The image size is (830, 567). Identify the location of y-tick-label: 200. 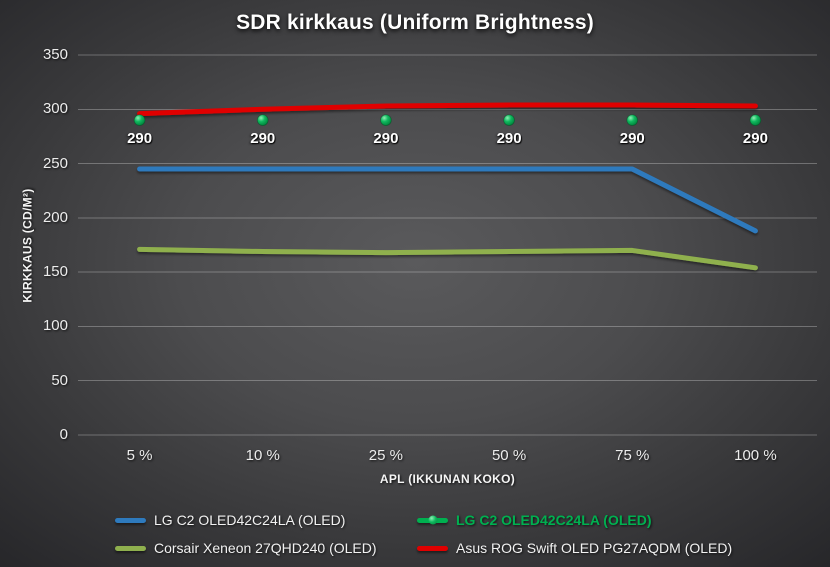
(55, 217).